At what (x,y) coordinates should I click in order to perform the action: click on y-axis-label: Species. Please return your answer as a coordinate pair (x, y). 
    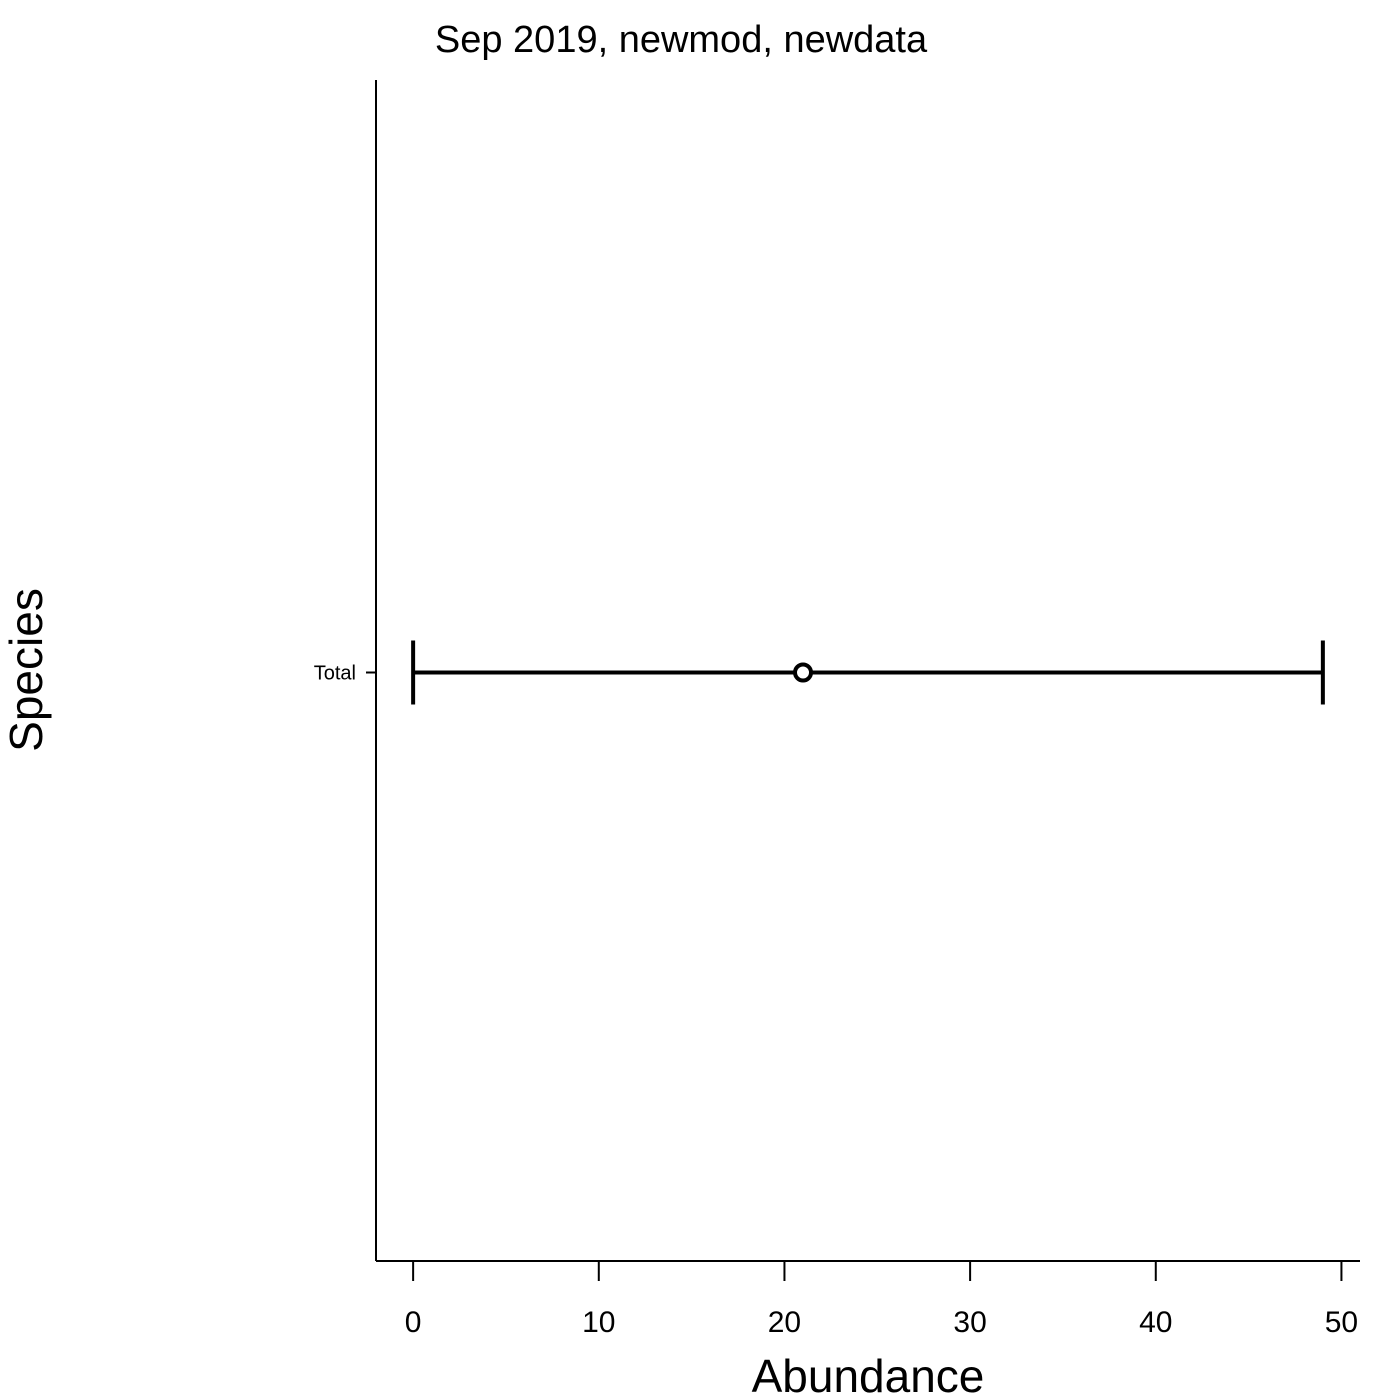
    Looking at the image, I should click on (26, 670).